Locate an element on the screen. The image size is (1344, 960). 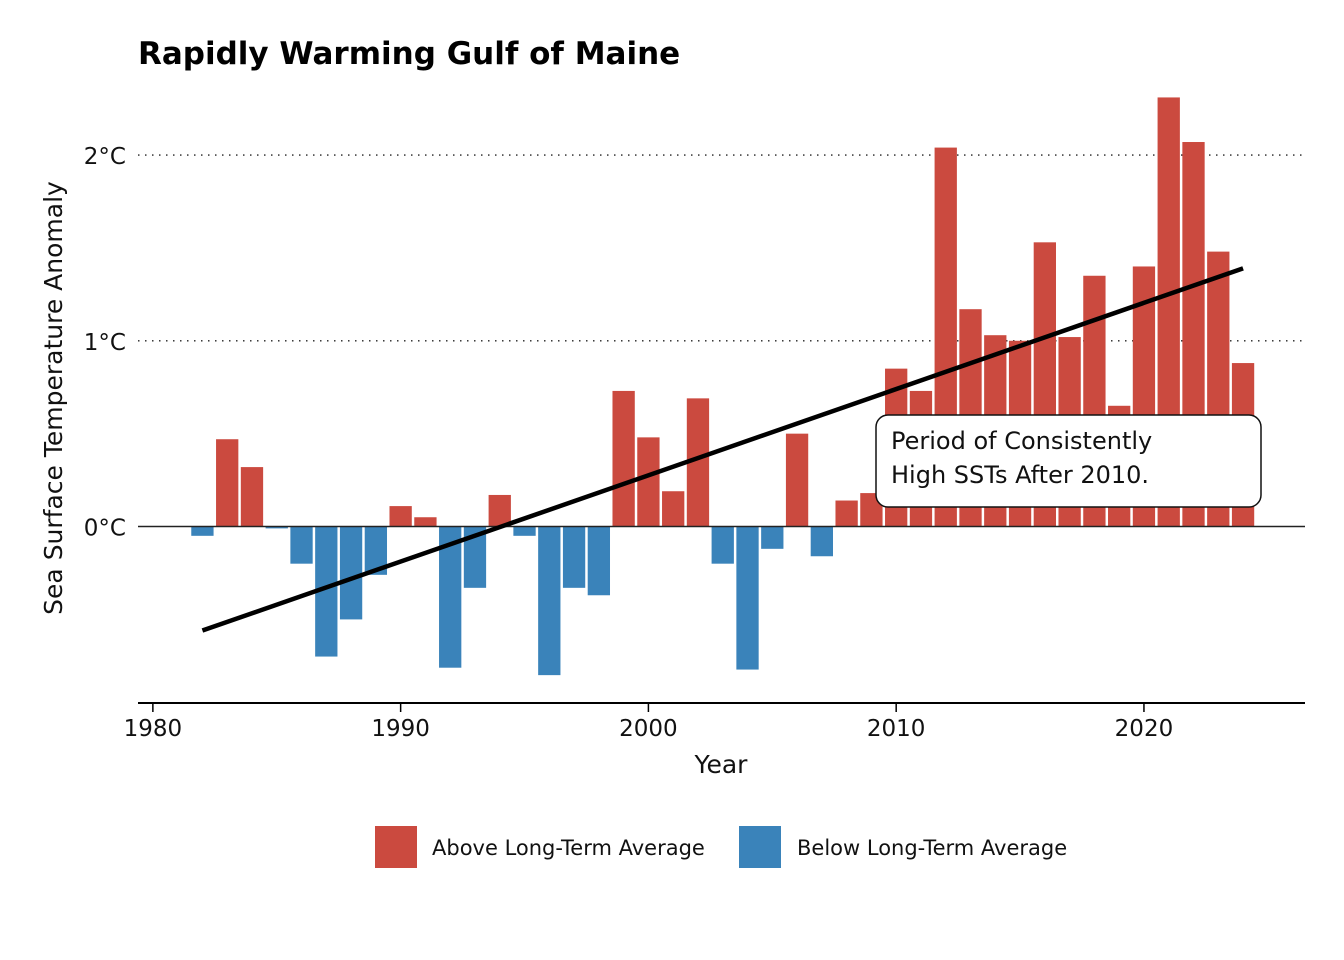
bar-1999 is located at coordinates (623, 458).